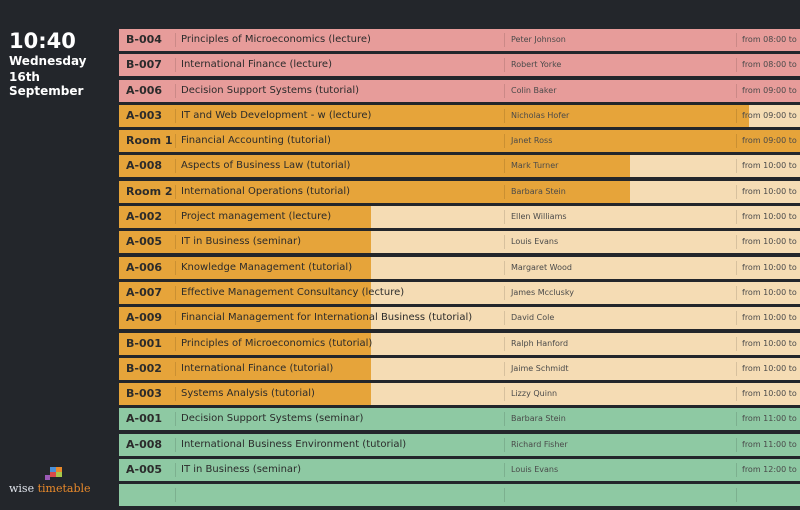 Image resolution: width=800 pixels, height=510 pixels. What do you see at coordinates (23, 488) in the screenshot?
I see `logo-text-wise: wise` at bounding box center [23, 488].